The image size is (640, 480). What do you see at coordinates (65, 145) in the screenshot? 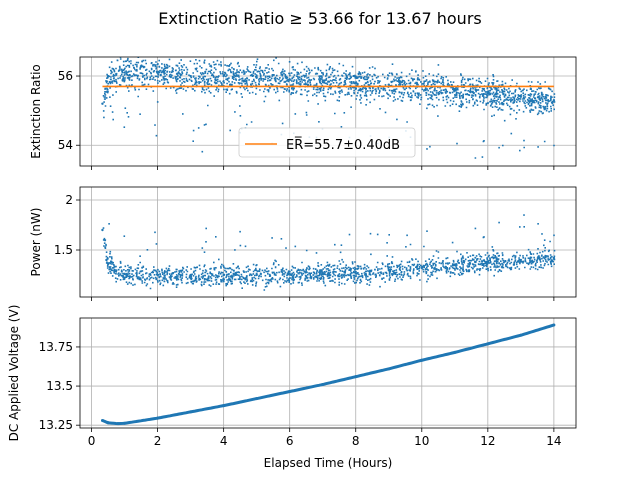
I see `y-tick-label: 54` at bounding box center [65, 145].